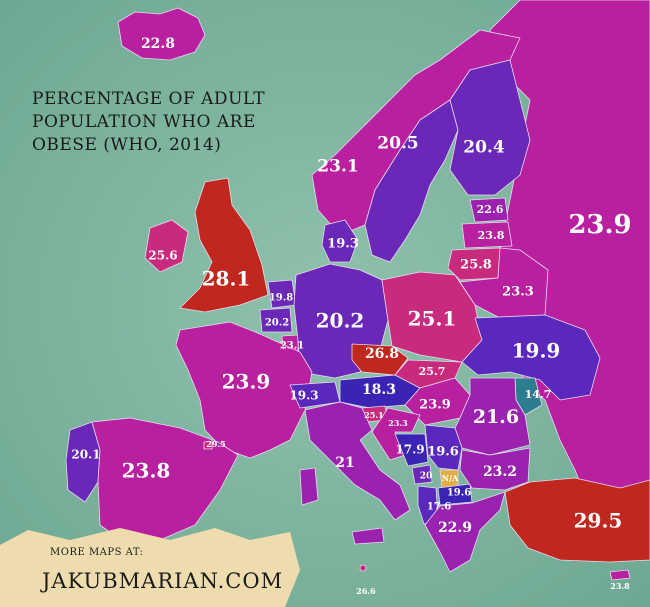  Describe the element at coordinates (363, 568) in the screenshot. I see `country-malta` at that location.